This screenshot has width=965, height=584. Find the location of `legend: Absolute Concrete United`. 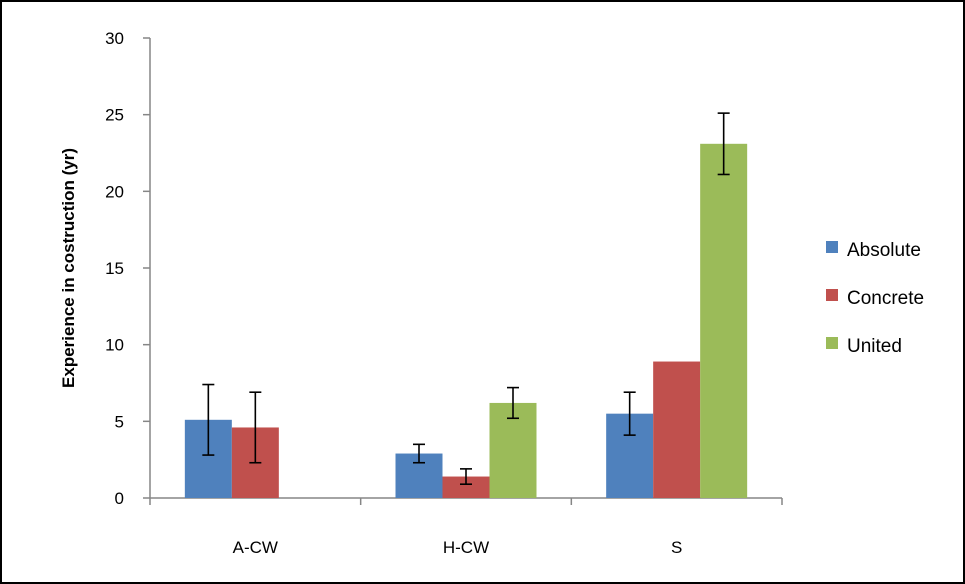

legend: Absolute Concrete United is located at coordinates (875, 298).